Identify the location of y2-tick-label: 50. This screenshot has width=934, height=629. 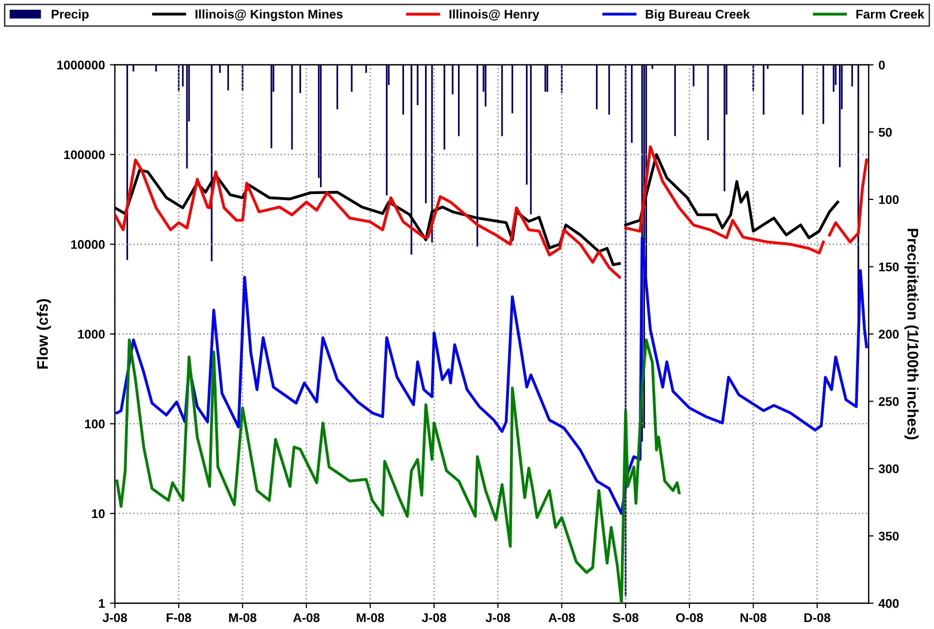
(885, 132).